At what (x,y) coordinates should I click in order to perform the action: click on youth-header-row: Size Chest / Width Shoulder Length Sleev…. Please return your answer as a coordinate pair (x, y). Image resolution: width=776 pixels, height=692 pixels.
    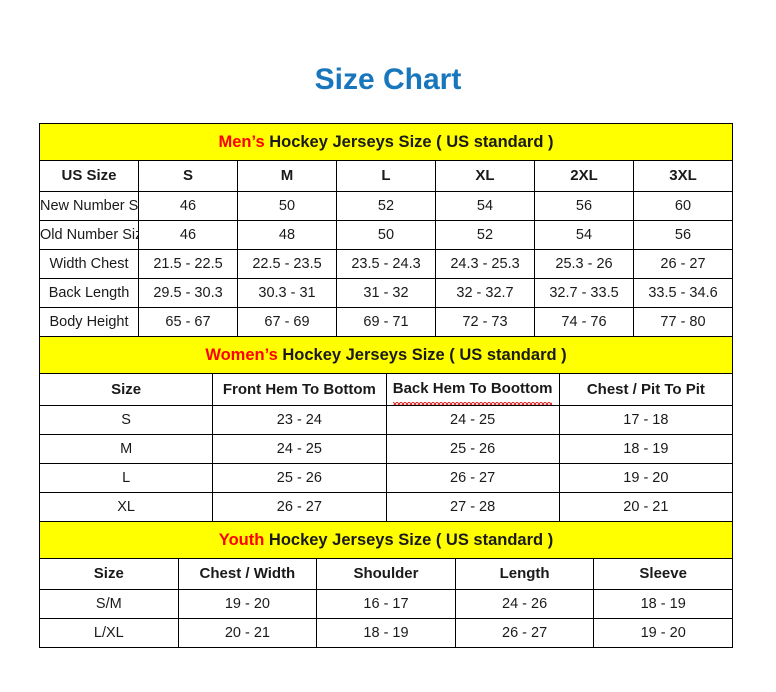
    Looking at the image, I should click on (386, 574).